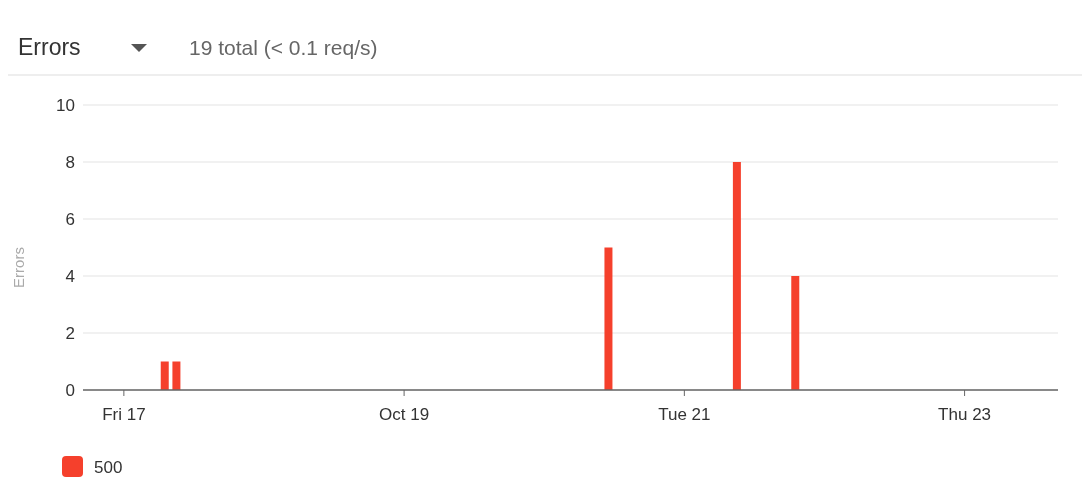 This screenshot has width=1090, height=495. What do you see at coordinates (965, 414) in the screenshot?
I see `x-tick-label: Thu 23` at bounding box center [965, 414].